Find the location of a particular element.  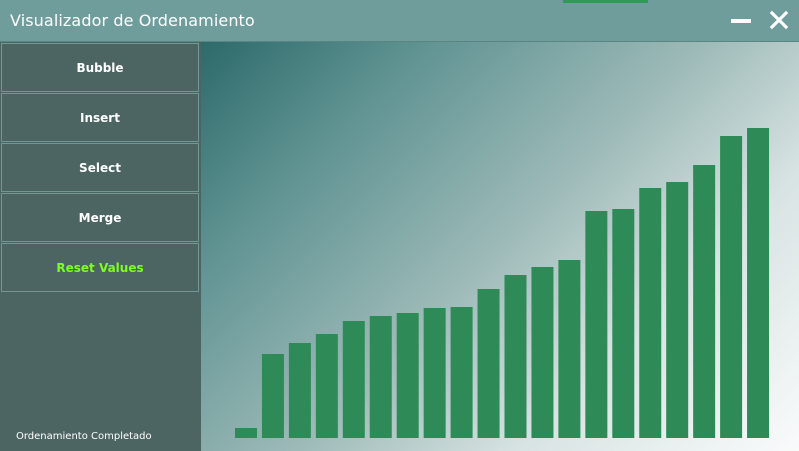

status-label: Ordenamiento Completado is located at coordinates (84, 436).